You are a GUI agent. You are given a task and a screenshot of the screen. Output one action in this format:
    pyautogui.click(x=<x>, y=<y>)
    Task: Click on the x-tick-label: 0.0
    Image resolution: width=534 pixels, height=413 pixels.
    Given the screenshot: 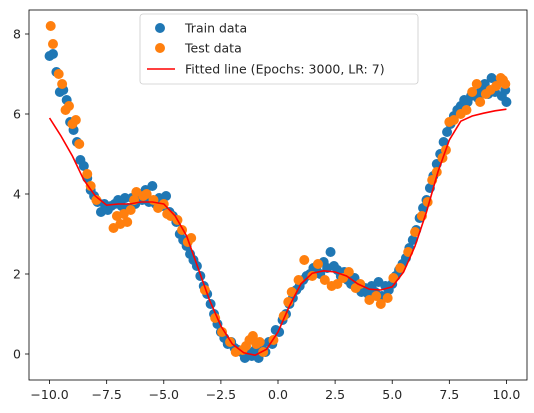 What is the action you would take?
    pyautogui.click(x=278, y=394)
    